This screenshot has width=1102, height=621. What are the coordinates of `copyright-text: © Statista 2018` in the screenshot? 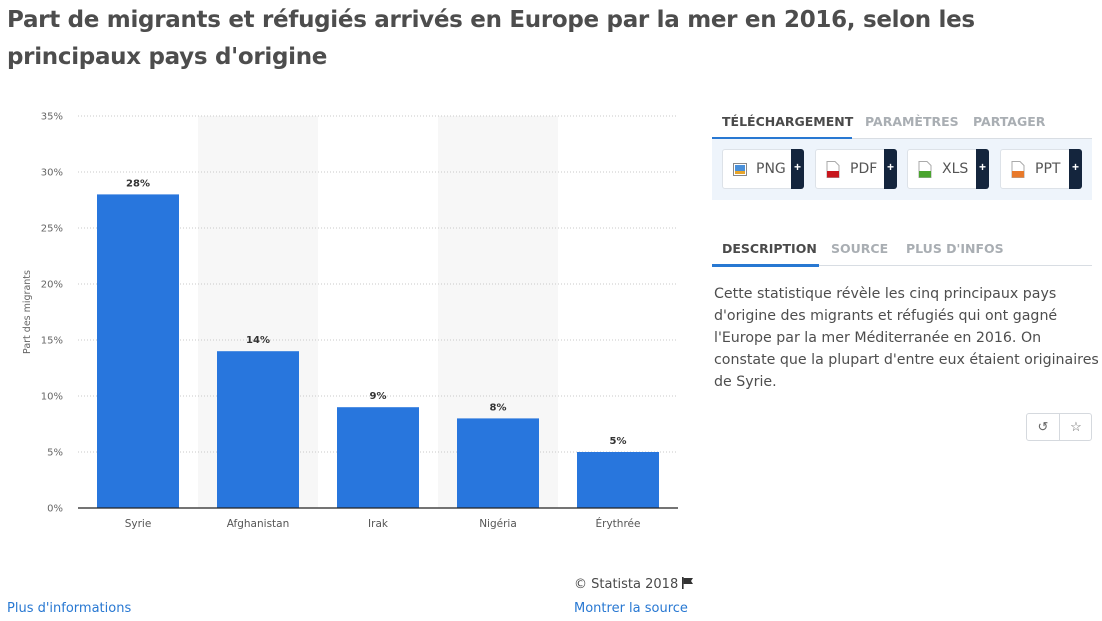 It's located at (626, 584).